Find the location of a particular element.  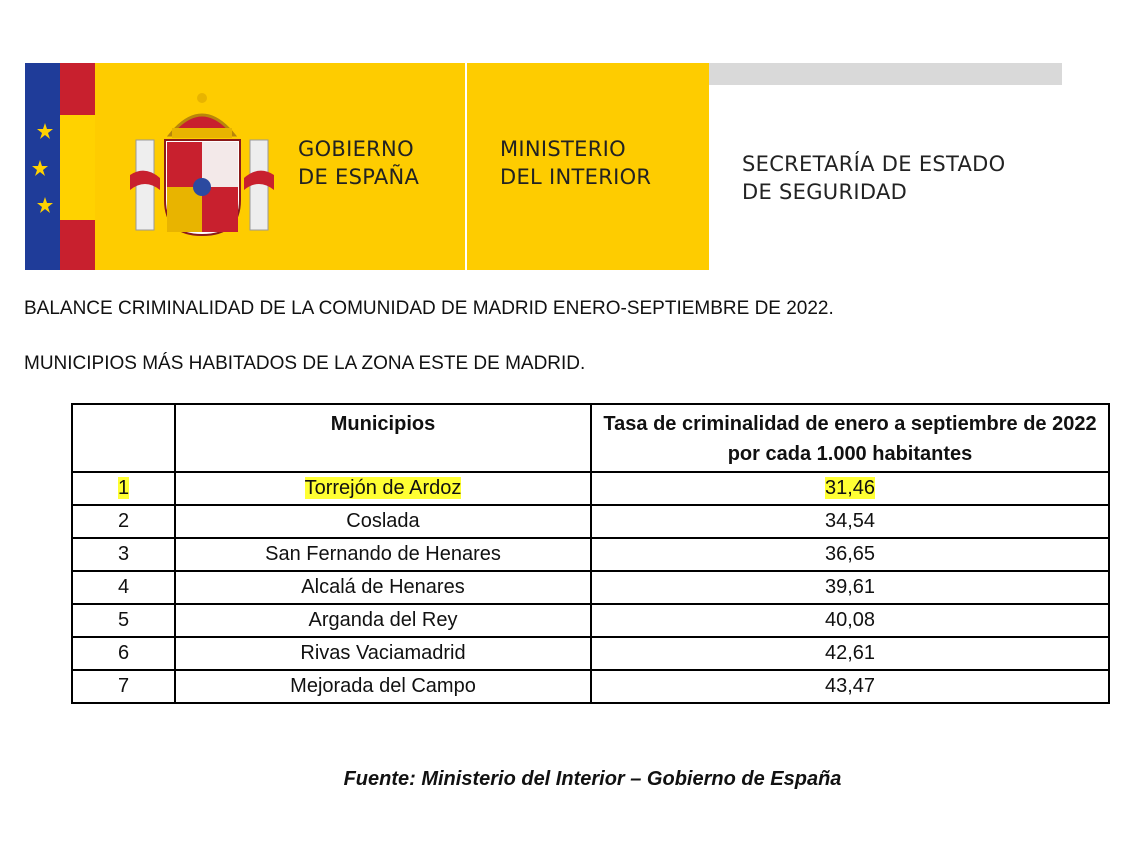

cell-text: Mejorada del Campo is located at coordinates (383, 686).